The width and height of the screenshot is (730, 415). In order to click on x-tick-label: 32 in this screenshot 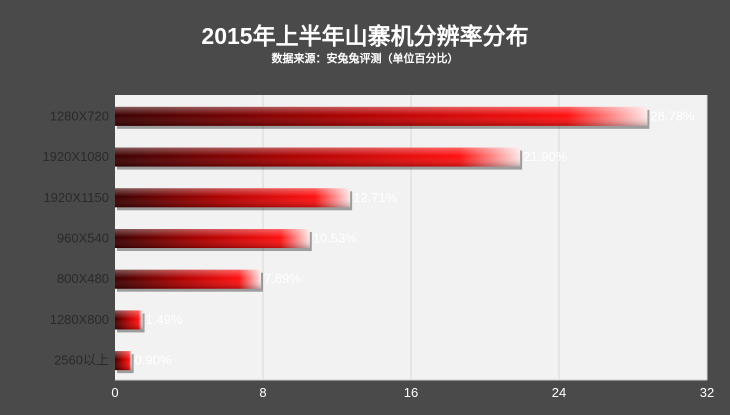, I will do `click(707, 392)`.